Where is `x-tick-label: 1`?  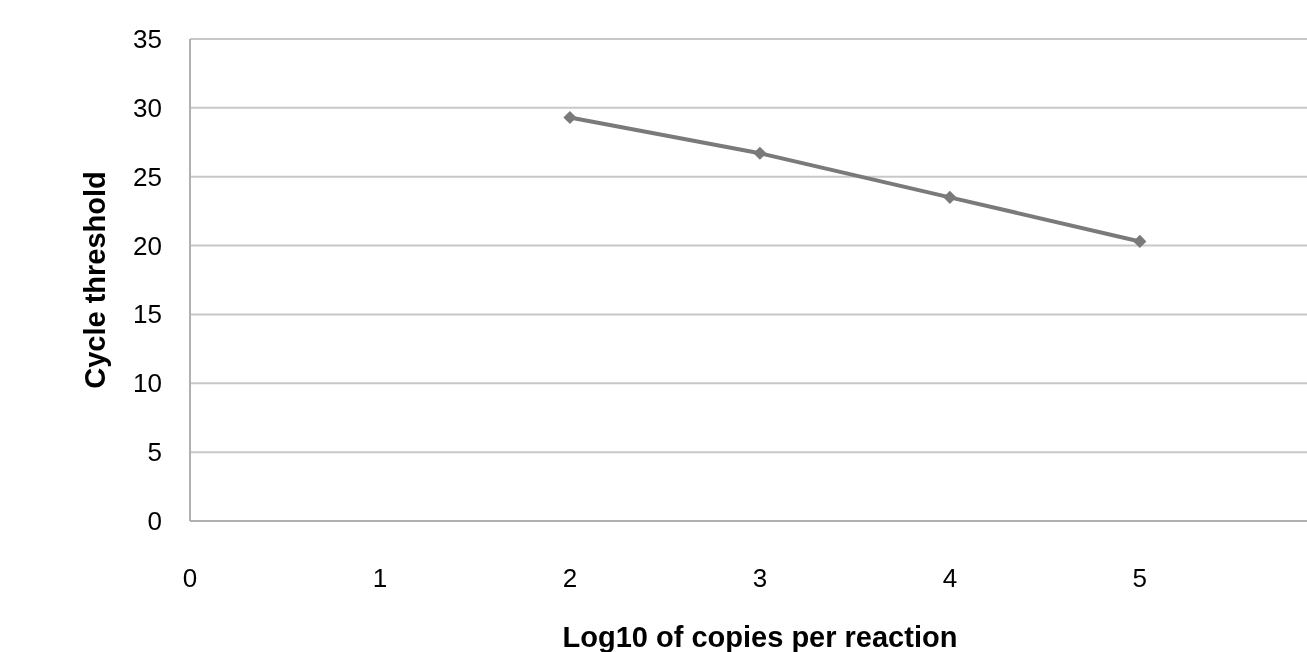
x-tick-label: 1 is located at coordinates (380, 578).